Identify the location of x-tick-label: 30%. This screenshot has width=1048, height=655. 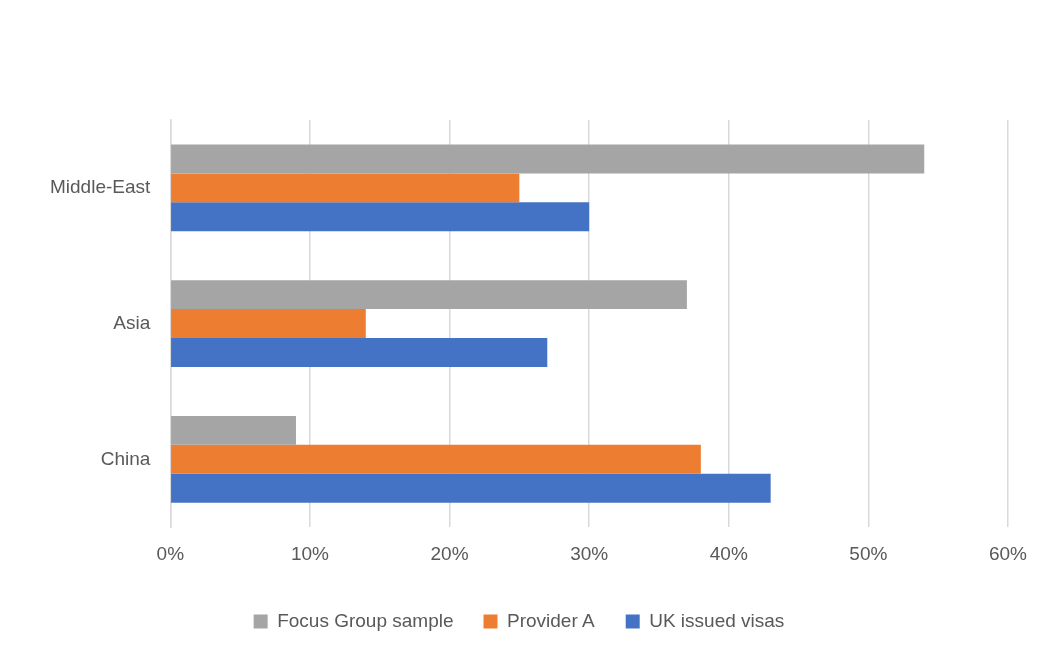
(589, 553).